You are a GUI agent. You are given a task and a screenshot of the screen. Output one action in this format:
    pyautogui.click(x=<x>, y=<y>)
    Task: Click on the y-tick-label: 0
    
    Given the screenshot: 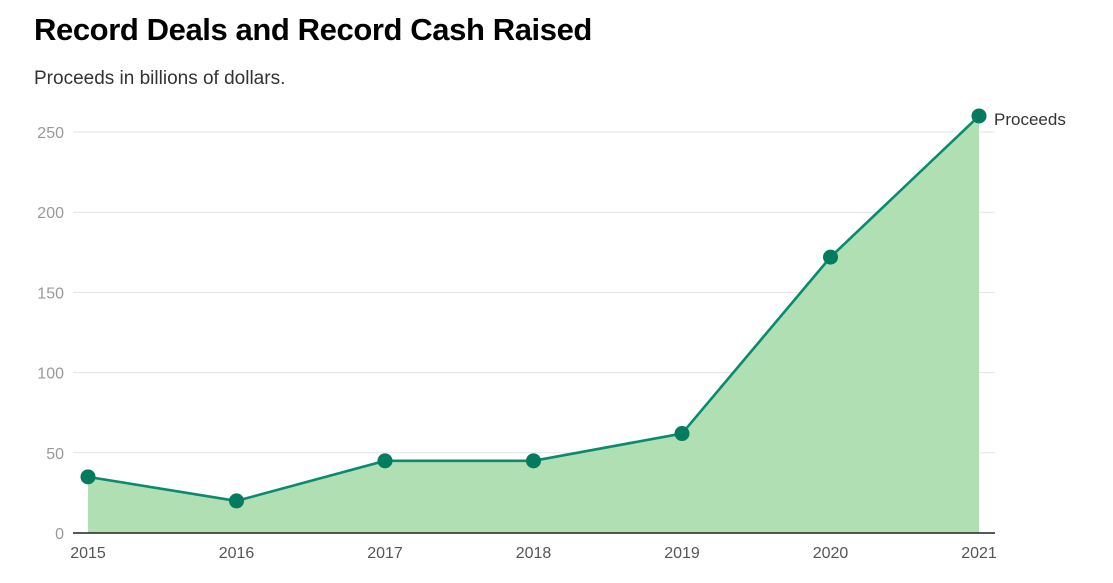 What is the action you would take?
    pyautogui.click(x=59, y=534)
    